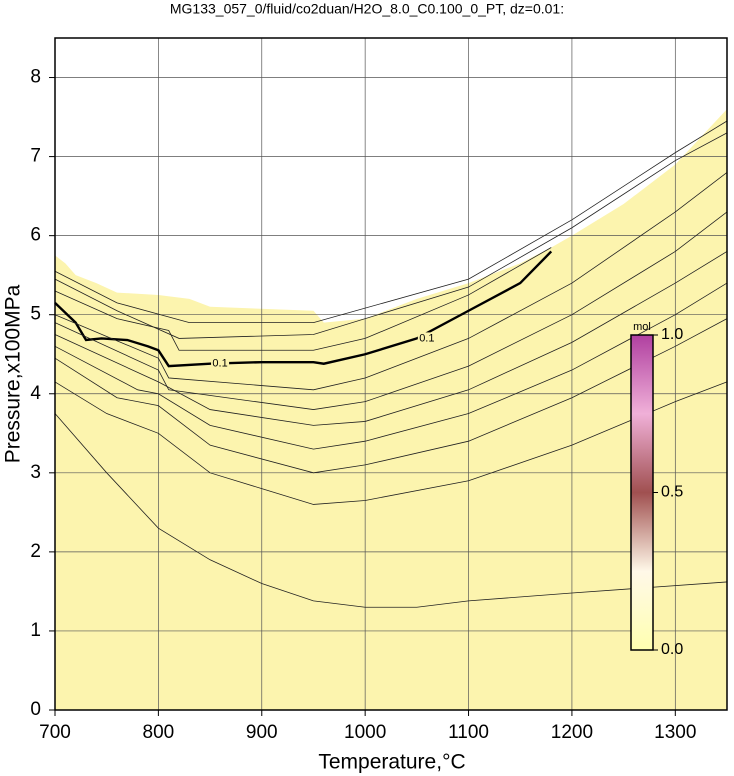 The image size is (734, 776). Describe the element at coordinates (391, 762) in the screenshot. I see `x-axis-label: Temperature,°C` at that location.